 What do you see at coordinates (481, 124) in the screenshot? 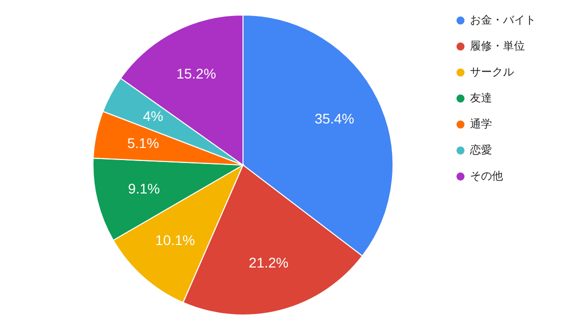
I see `legend-label: 通学` at bounding box center [481, 124].